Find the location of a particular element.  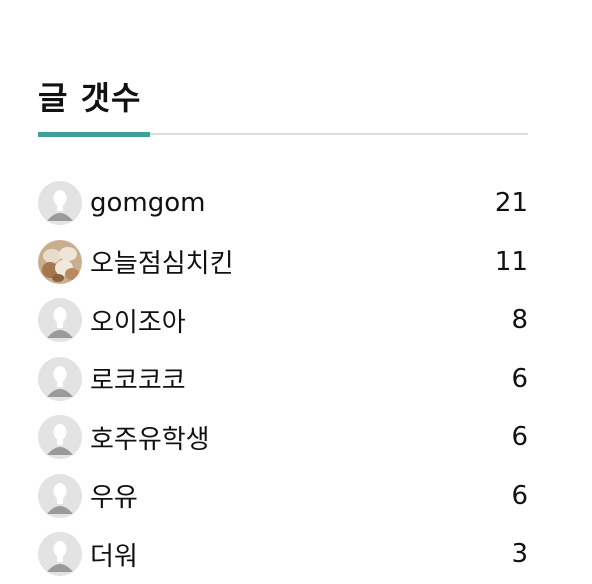

user-name: 오늘점심치킨 is located at coordinates (162, 264).